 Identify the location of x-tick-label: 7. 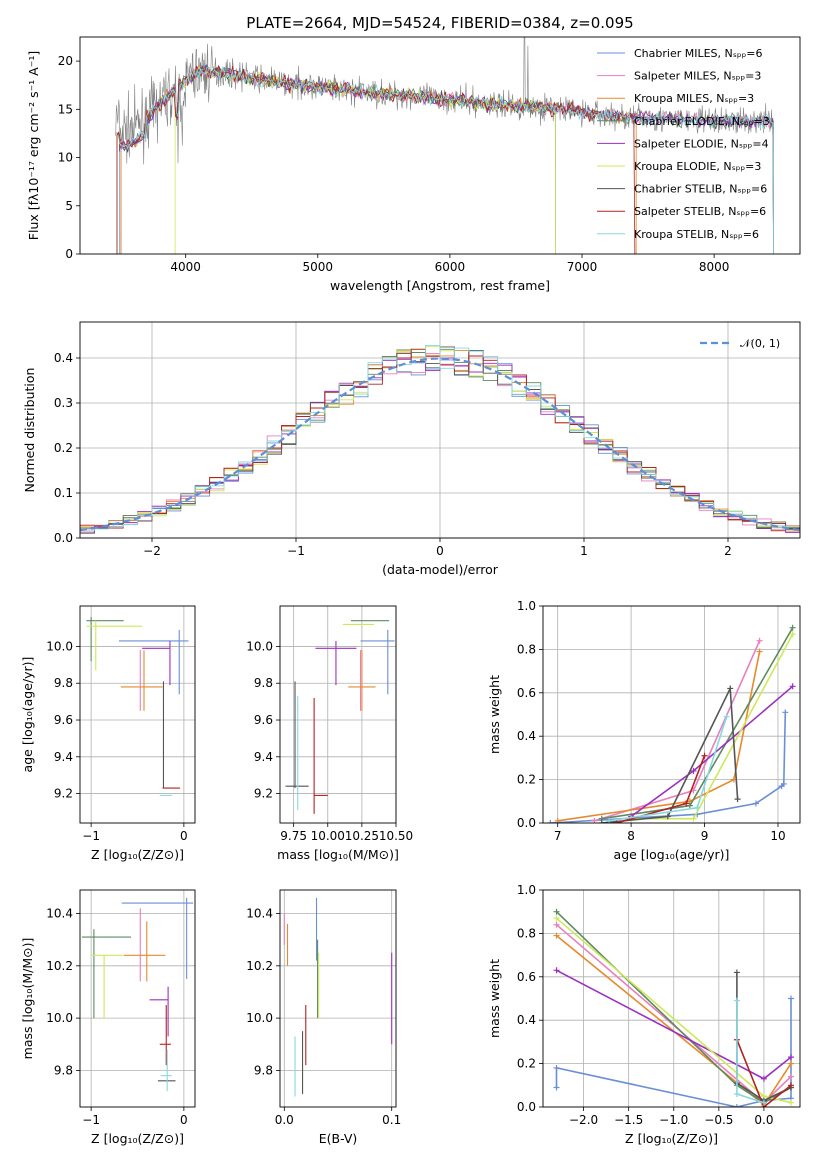
(558, 836).